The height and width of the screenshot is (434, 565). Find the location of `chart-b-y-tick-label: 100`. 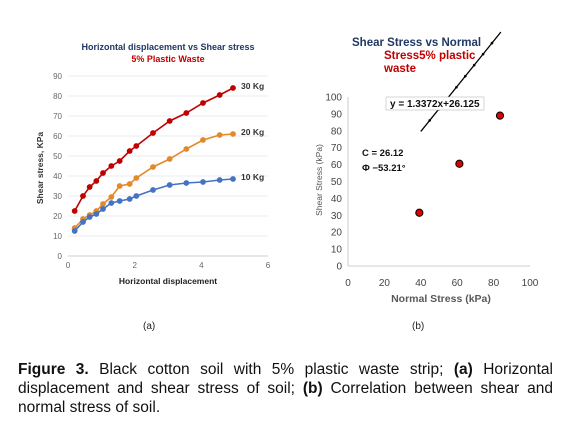

chart-b-y-tick-label: 100 is located at coordinates (333, 98).